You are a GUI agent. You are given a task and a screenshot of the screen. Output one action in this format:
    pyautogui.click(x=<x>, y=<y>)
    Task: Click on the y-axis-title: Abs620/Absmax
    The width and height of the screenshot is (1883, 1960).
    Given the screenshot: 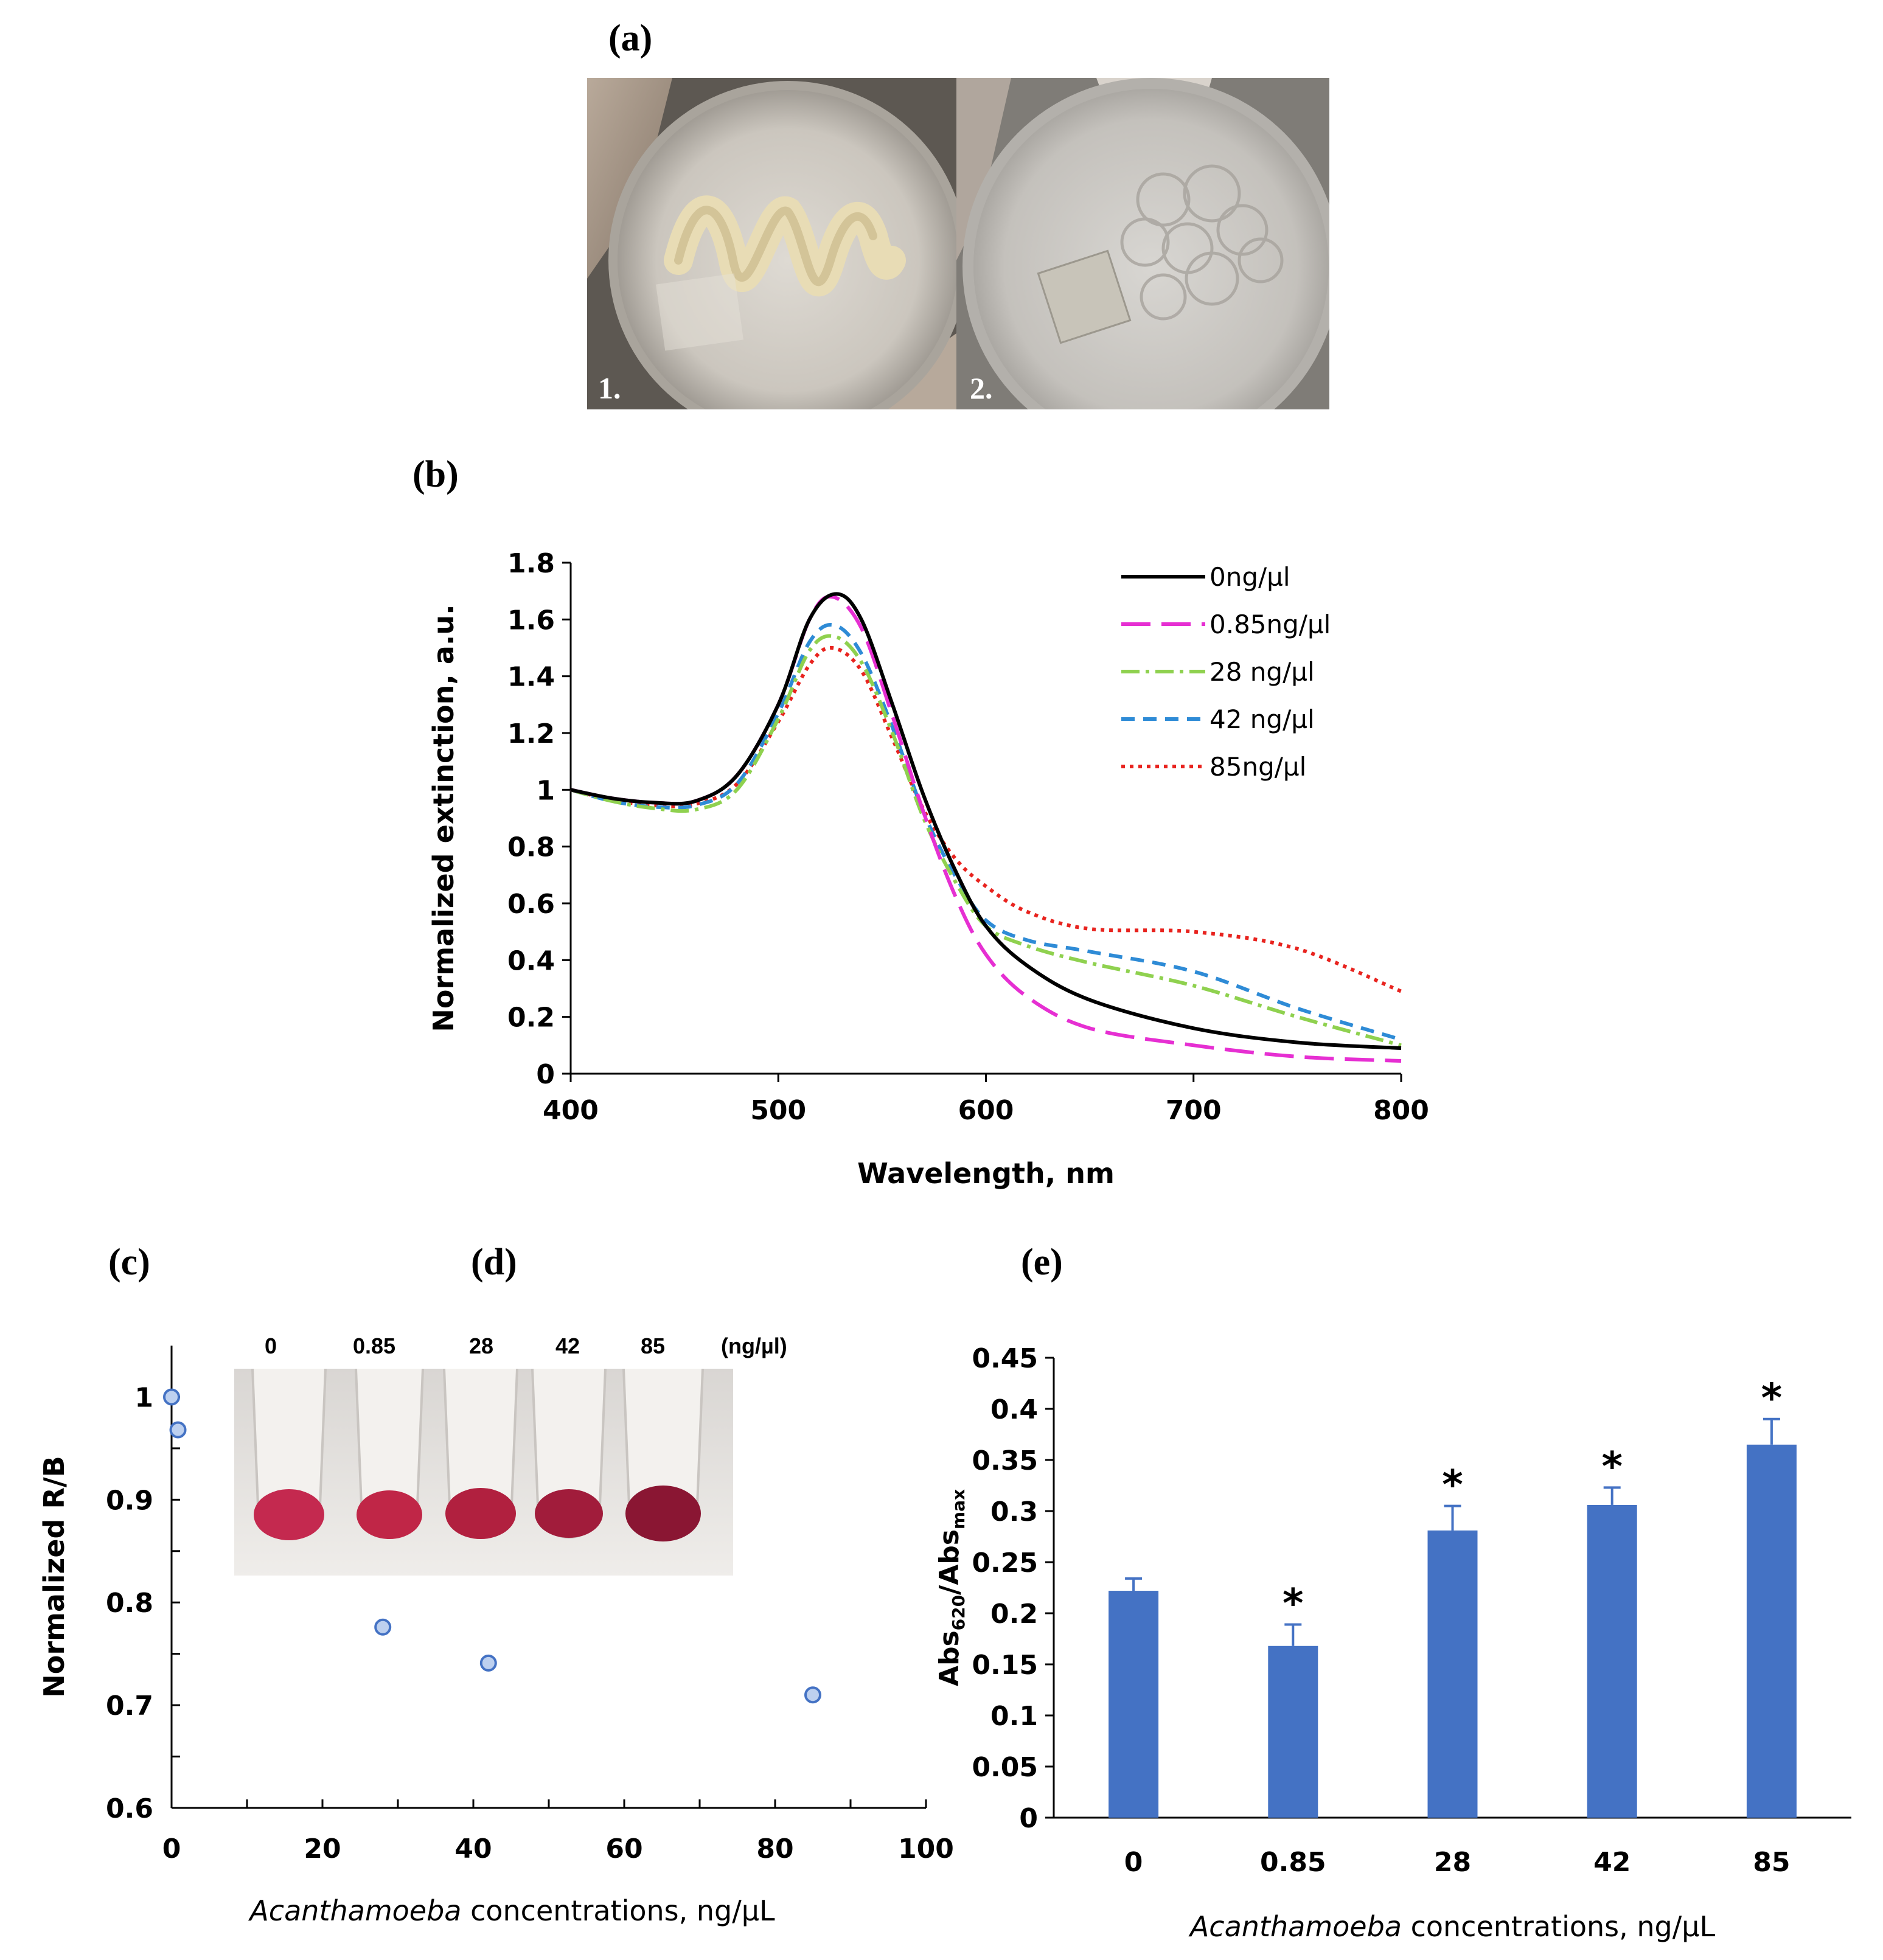 What is the action you would take?
    pyautogui.click(x=951, y=1587)
    